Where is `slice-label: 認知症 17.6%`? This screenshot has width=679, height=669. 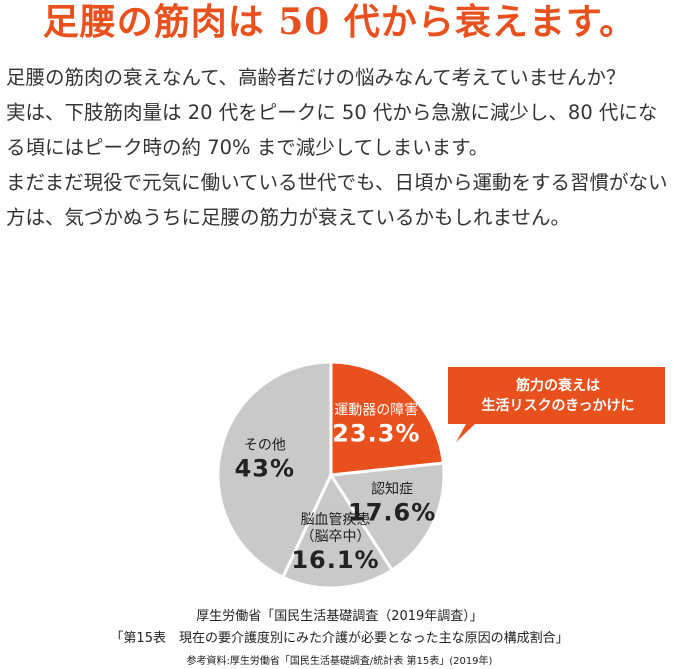
slice-label: 認知症 17.6% is located at coordinates (392, 504).